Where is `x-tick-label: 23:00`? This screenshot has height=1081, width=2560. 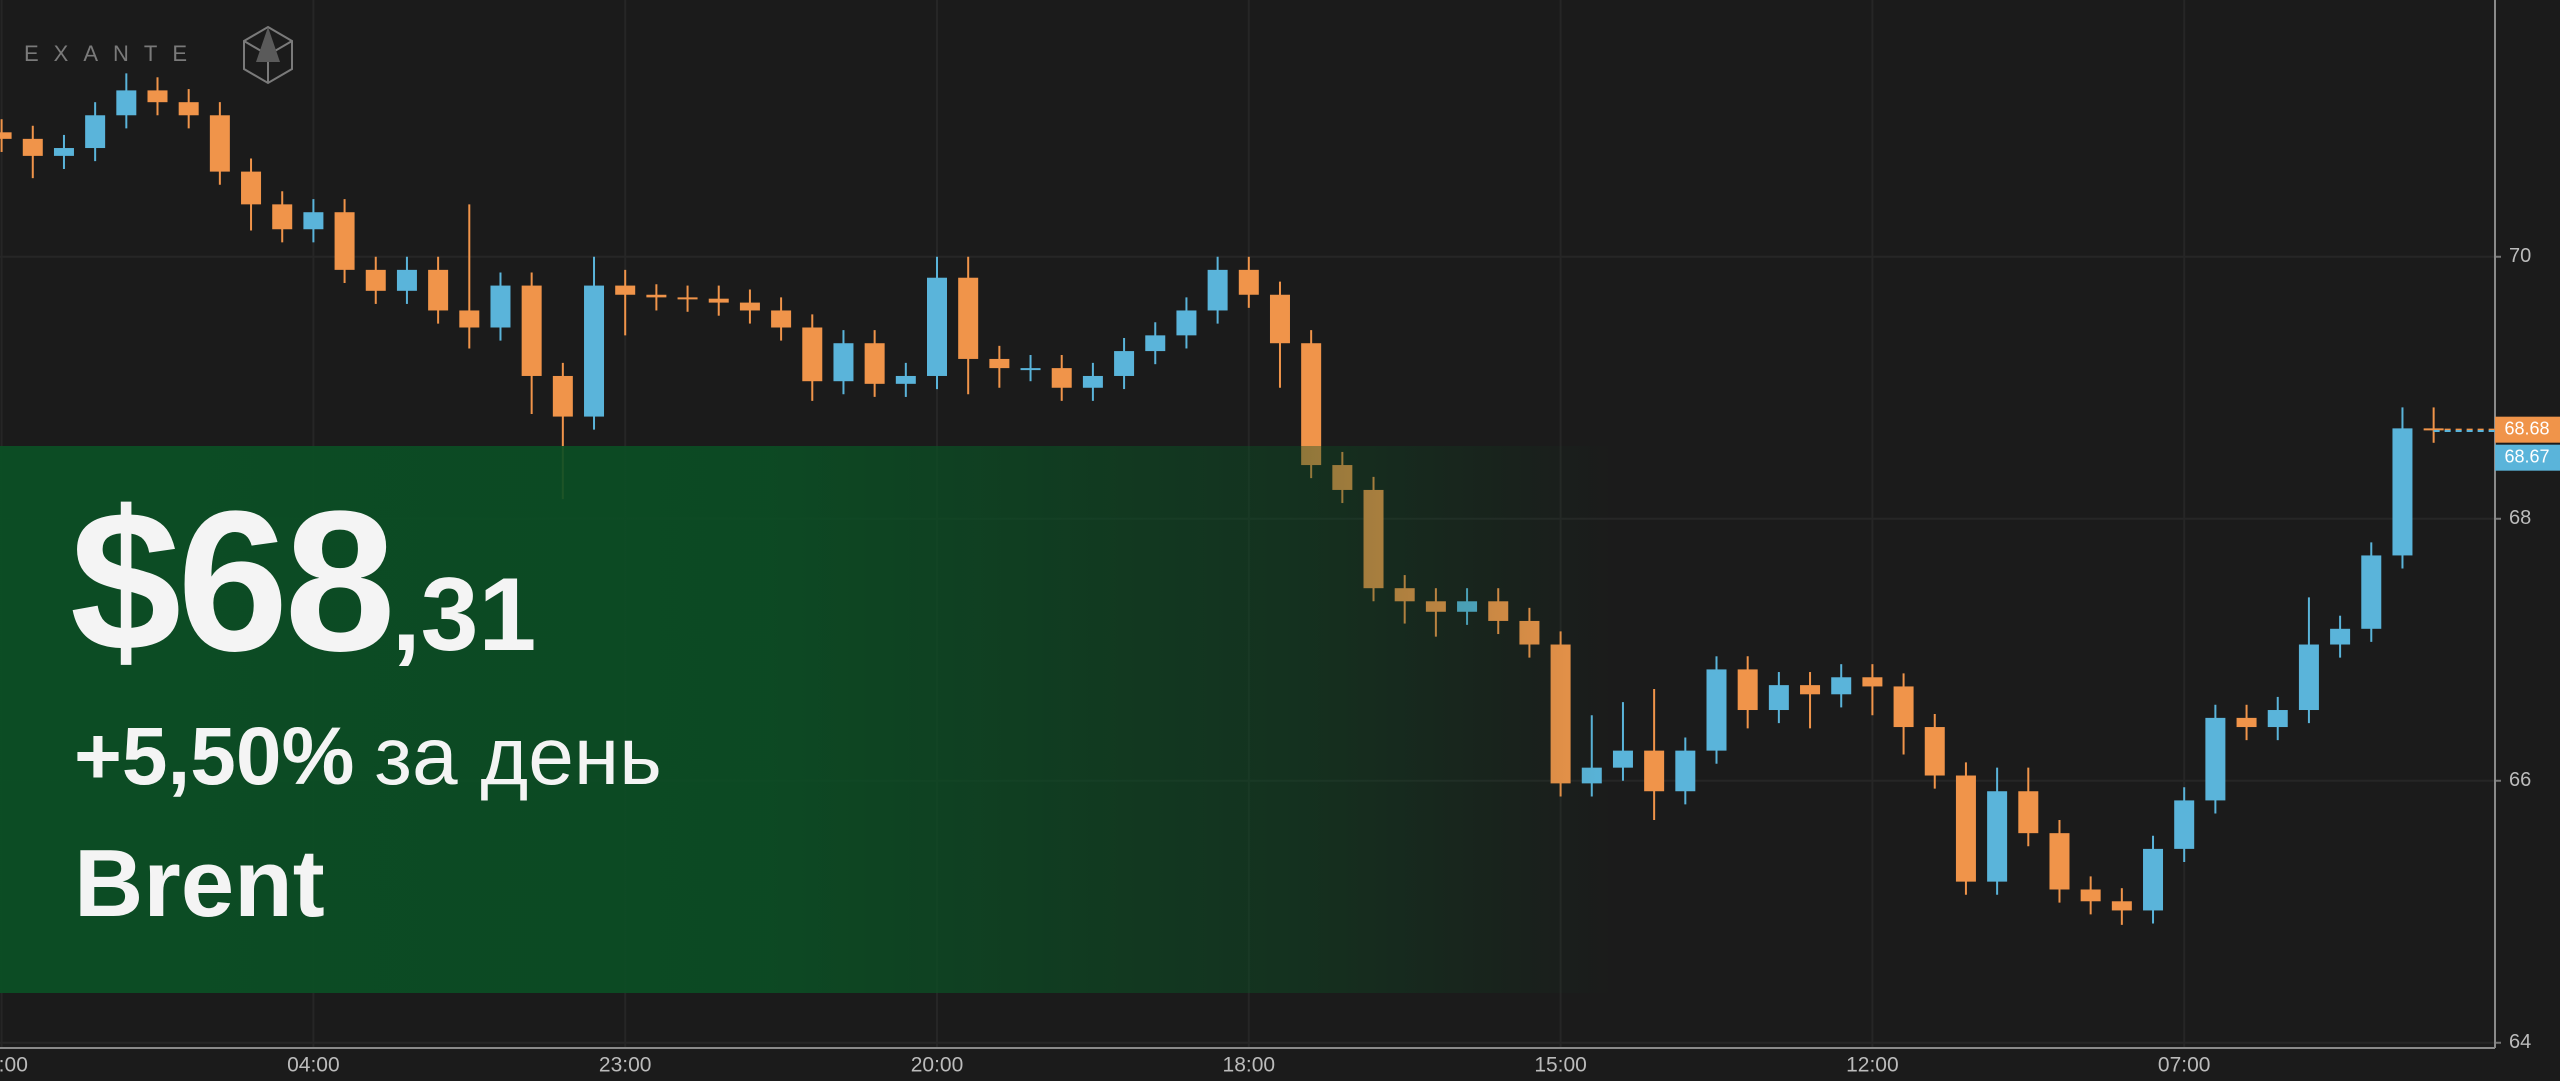
x-tick-label: 23:00 is located at coordinates (625, 1065).